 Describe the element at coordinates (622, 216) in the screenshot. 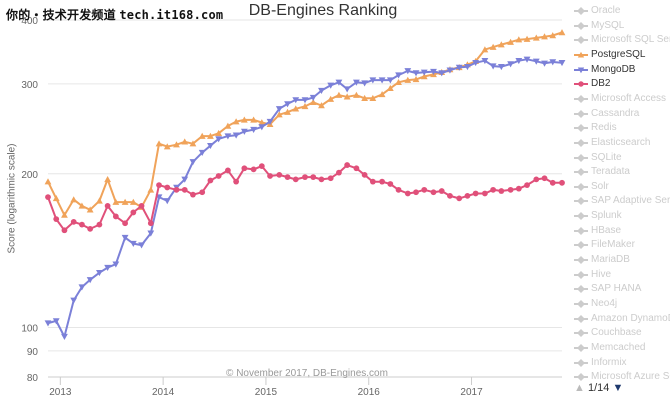

I see `legend-item-splunk: Splunk` at that location.